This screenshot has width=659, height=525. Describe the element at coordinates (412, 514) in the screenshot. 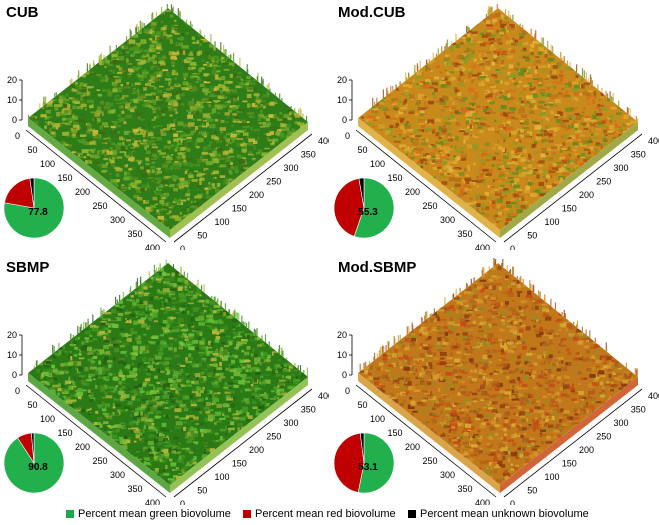

I see `legend-swatch-unknown` at that location.